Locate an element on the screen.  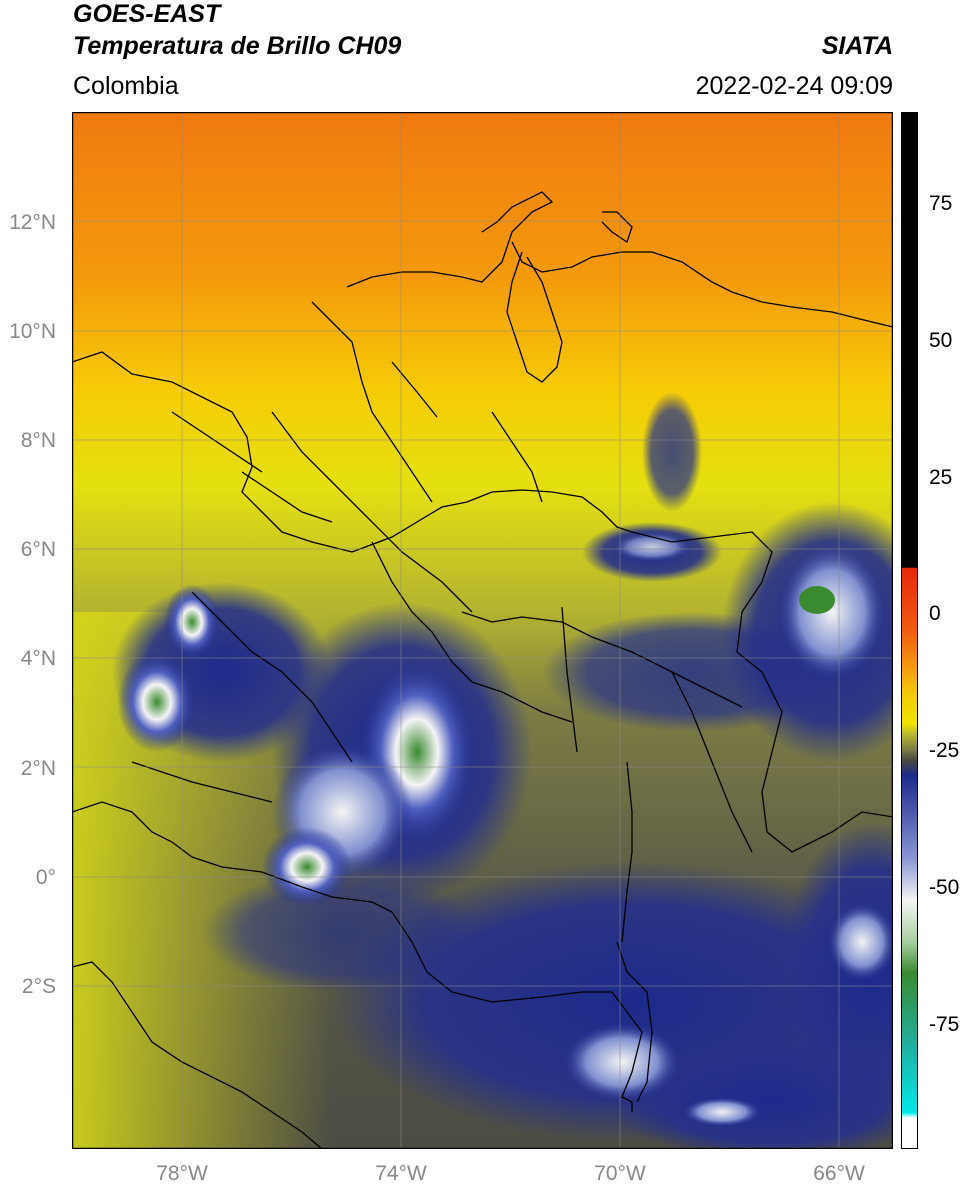
colorbar-label-0: 0 is located at coordinates (935, 613).